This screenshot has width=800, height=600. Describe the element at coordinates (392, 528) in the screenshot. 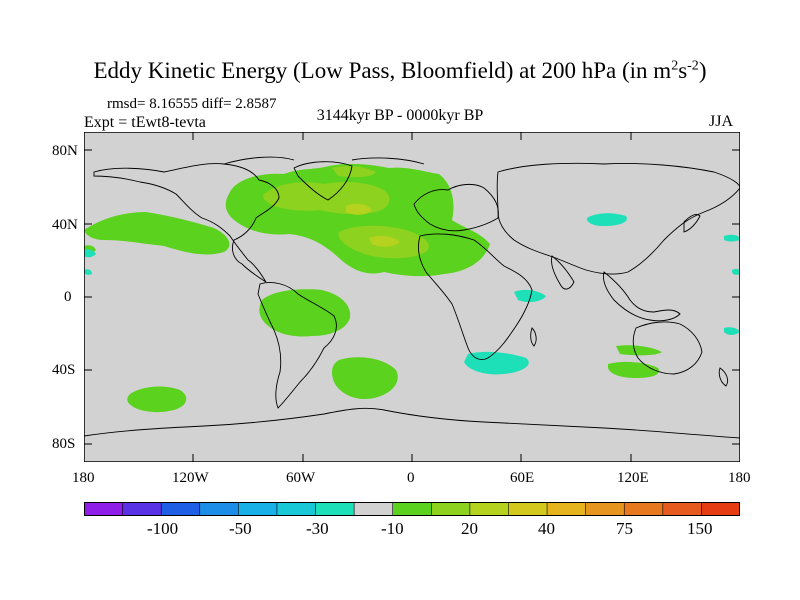

I see `colorbar-label-neg10: -10` at that location.